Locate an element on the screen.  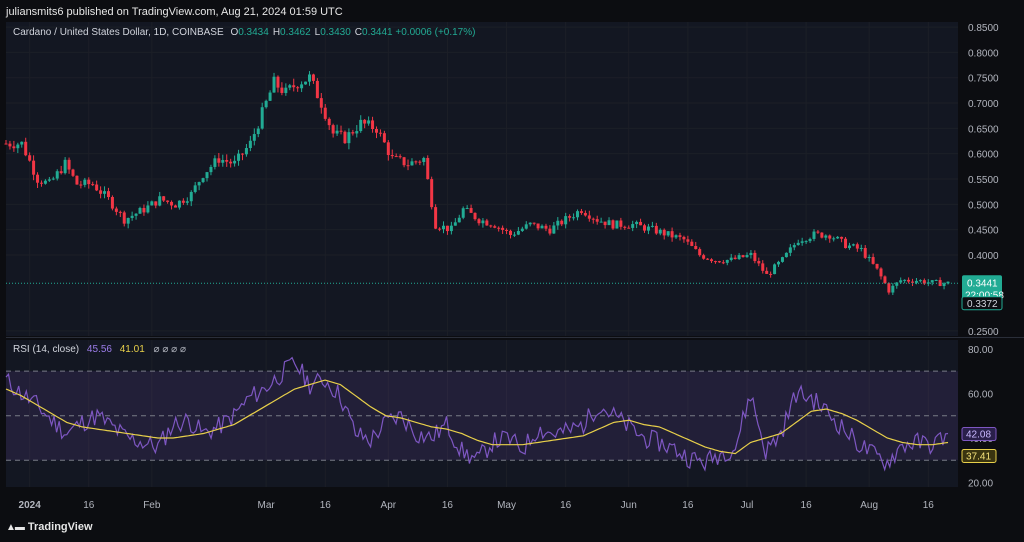
ohlc-value-c: 0.3441 is located at coordinates (377, 32).